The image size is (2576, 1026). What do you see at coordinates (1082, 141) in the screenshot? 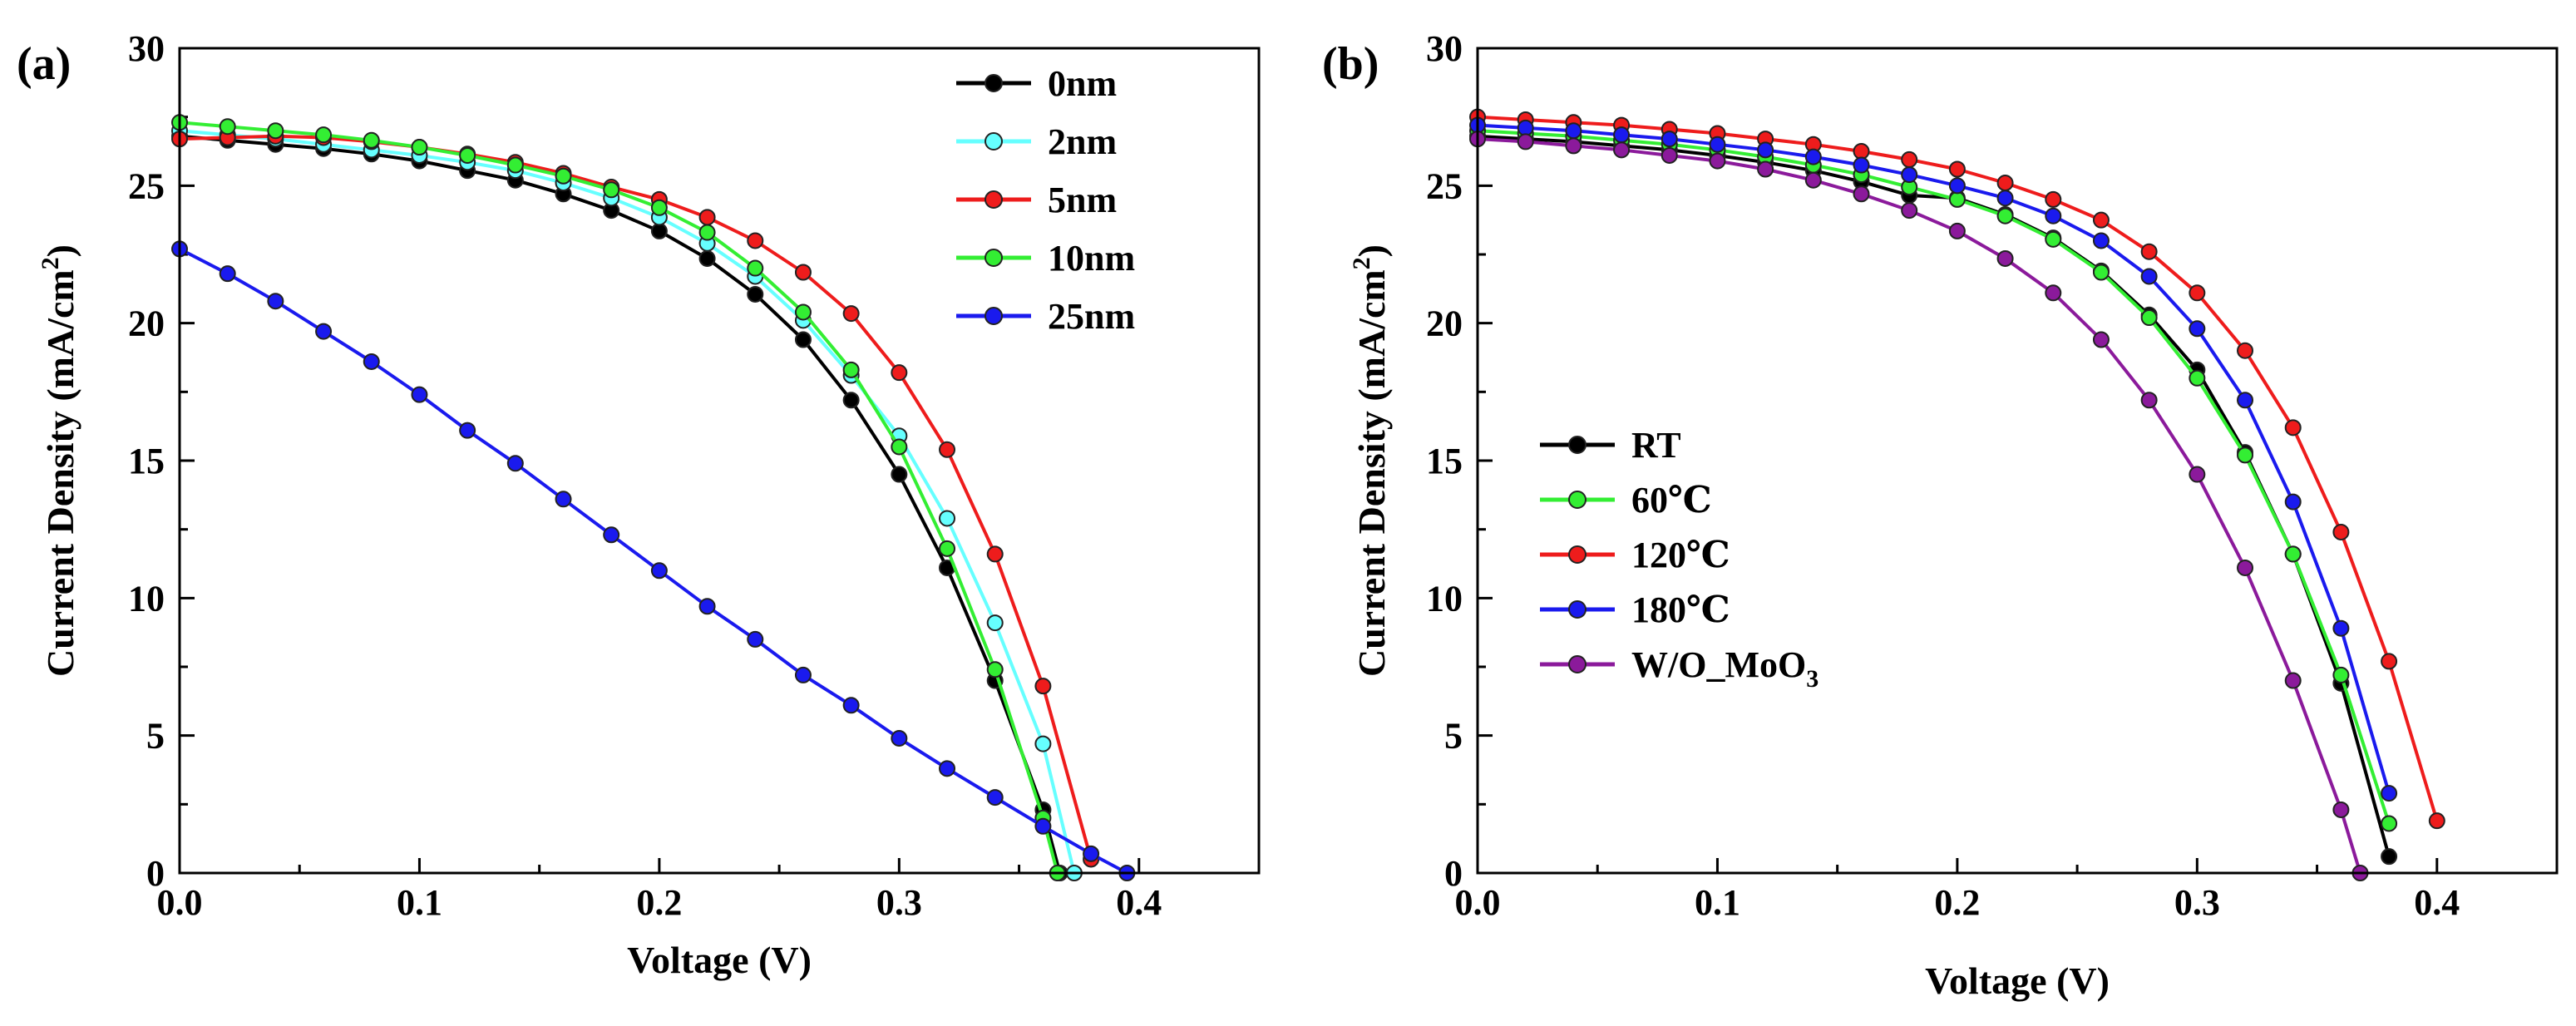
I see `legend-label: 2nm` at bounding box center [1082, 141].